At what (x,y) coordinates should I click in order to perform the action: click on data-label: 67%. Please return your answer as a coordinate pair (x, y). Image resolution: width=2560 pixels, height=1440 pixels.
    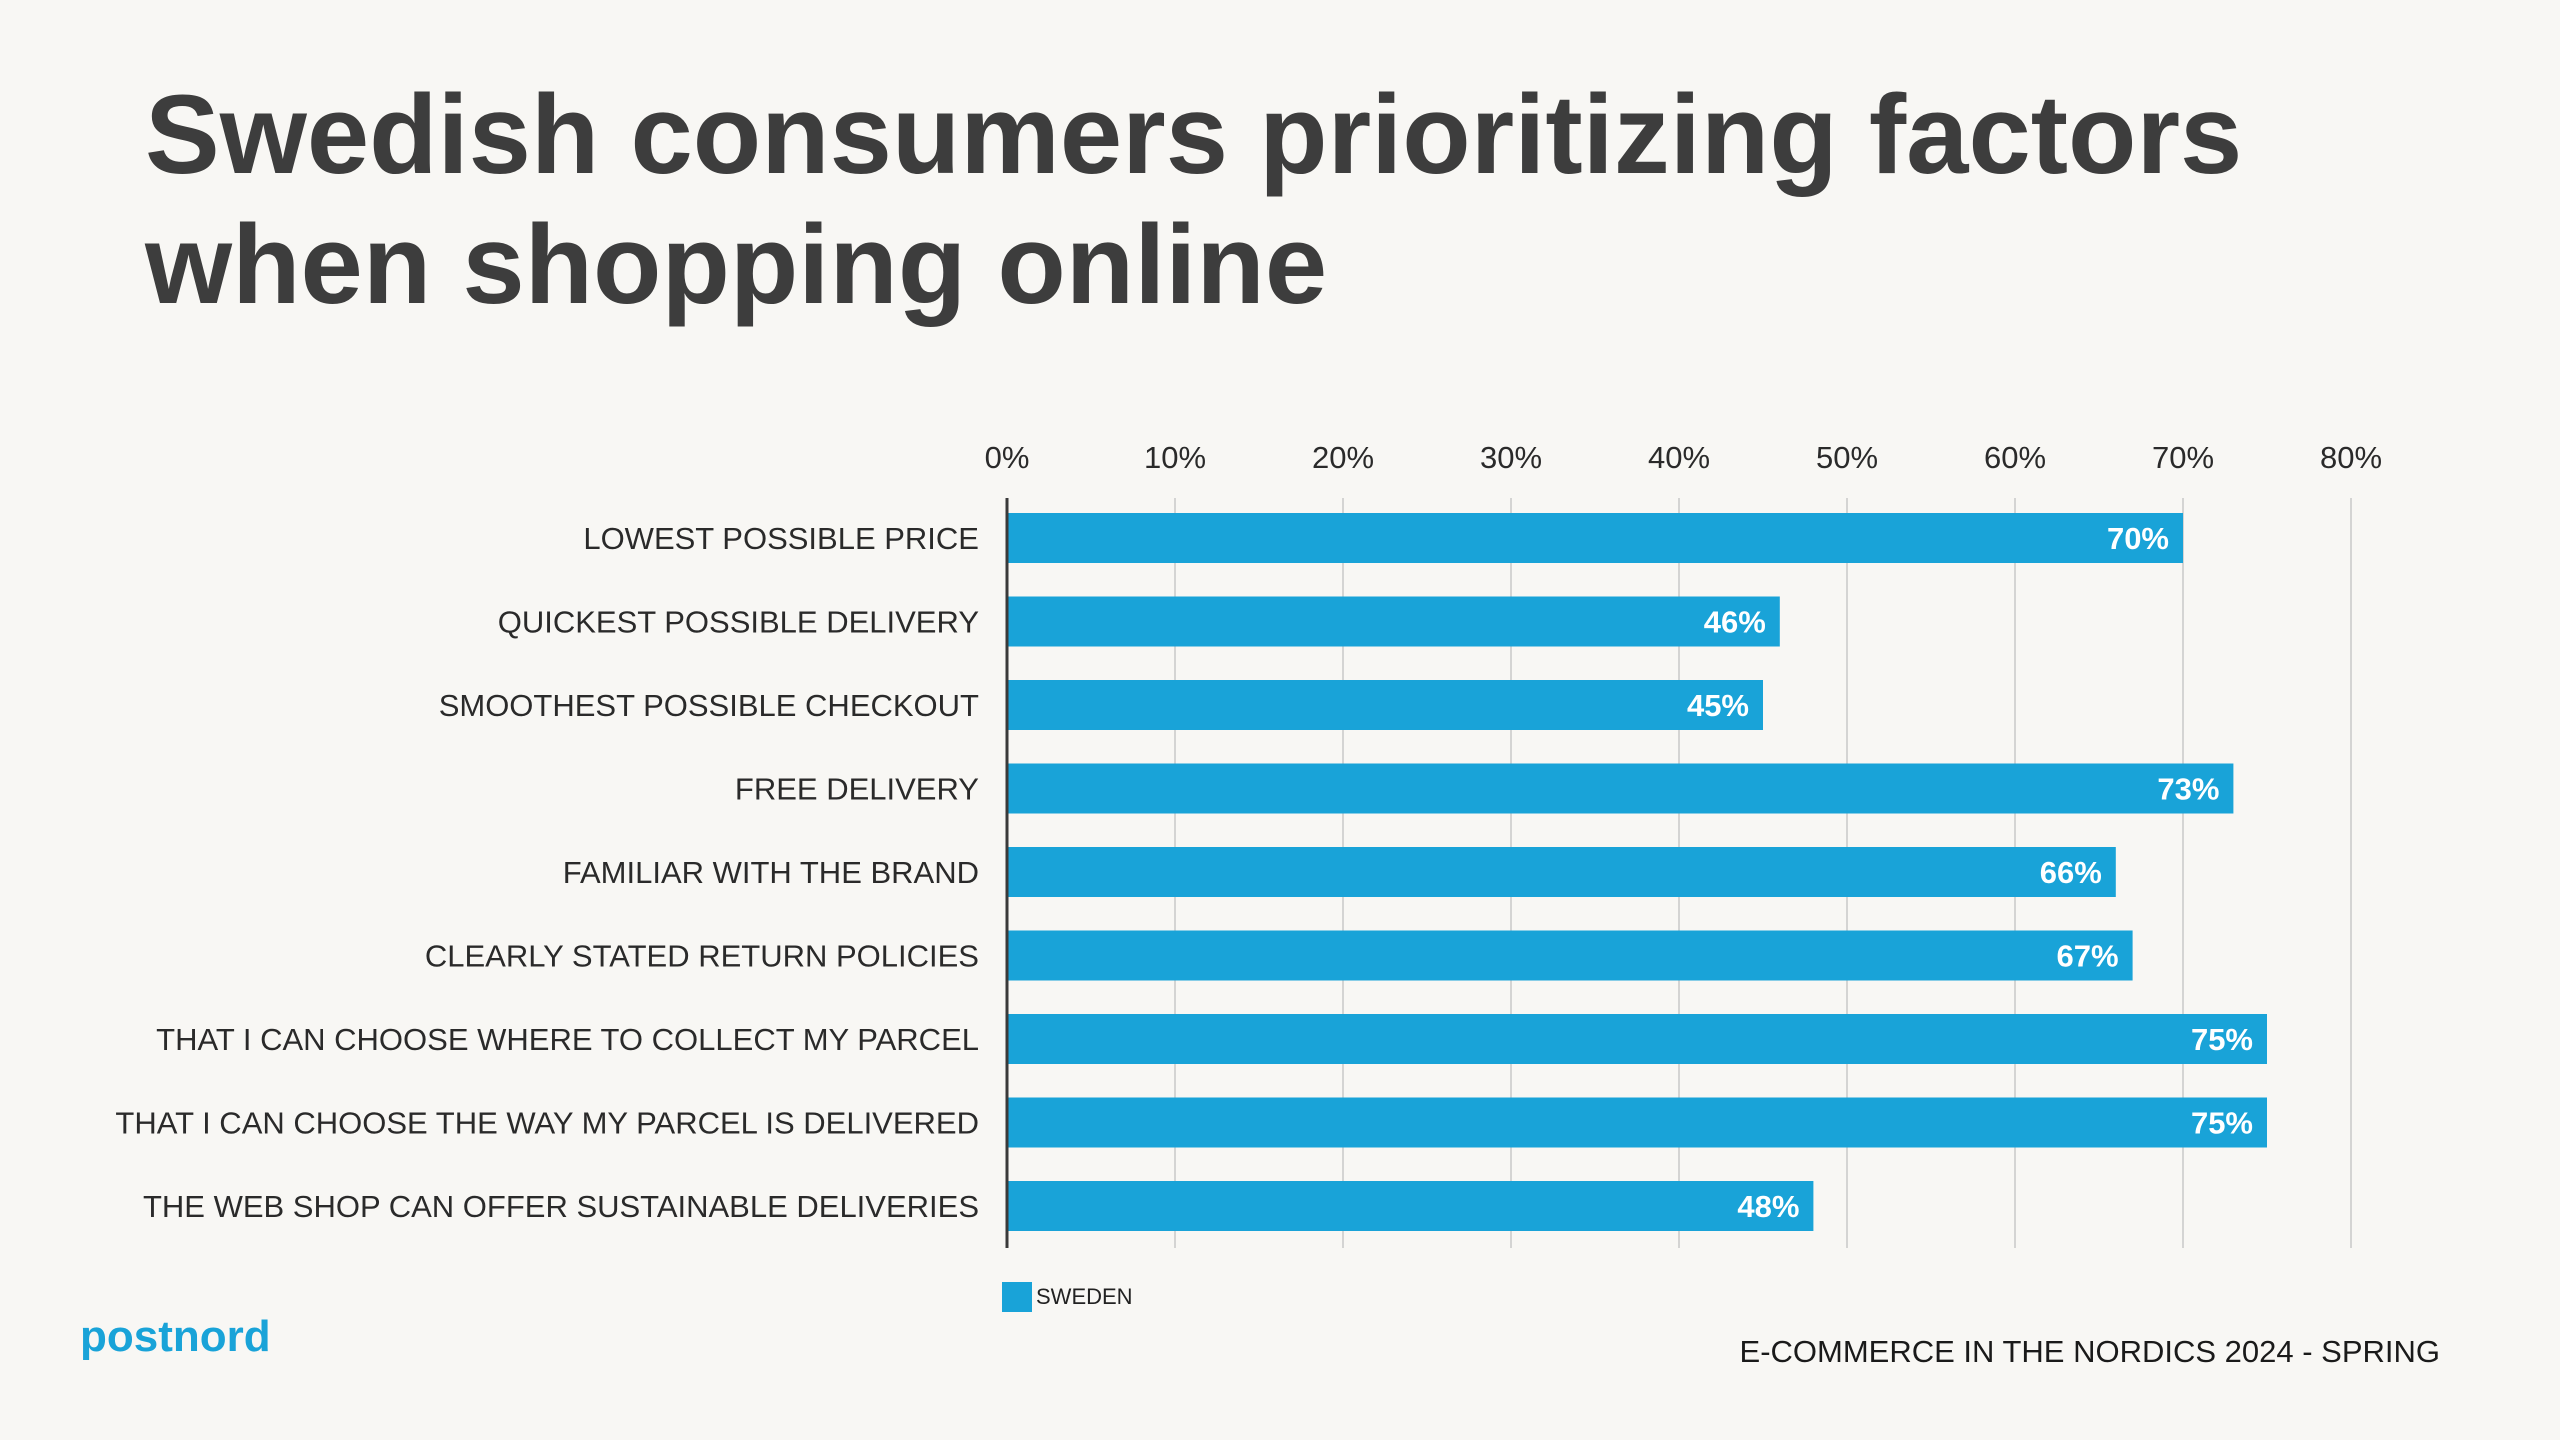
    Looking at the image, I should click on (2088, 956).